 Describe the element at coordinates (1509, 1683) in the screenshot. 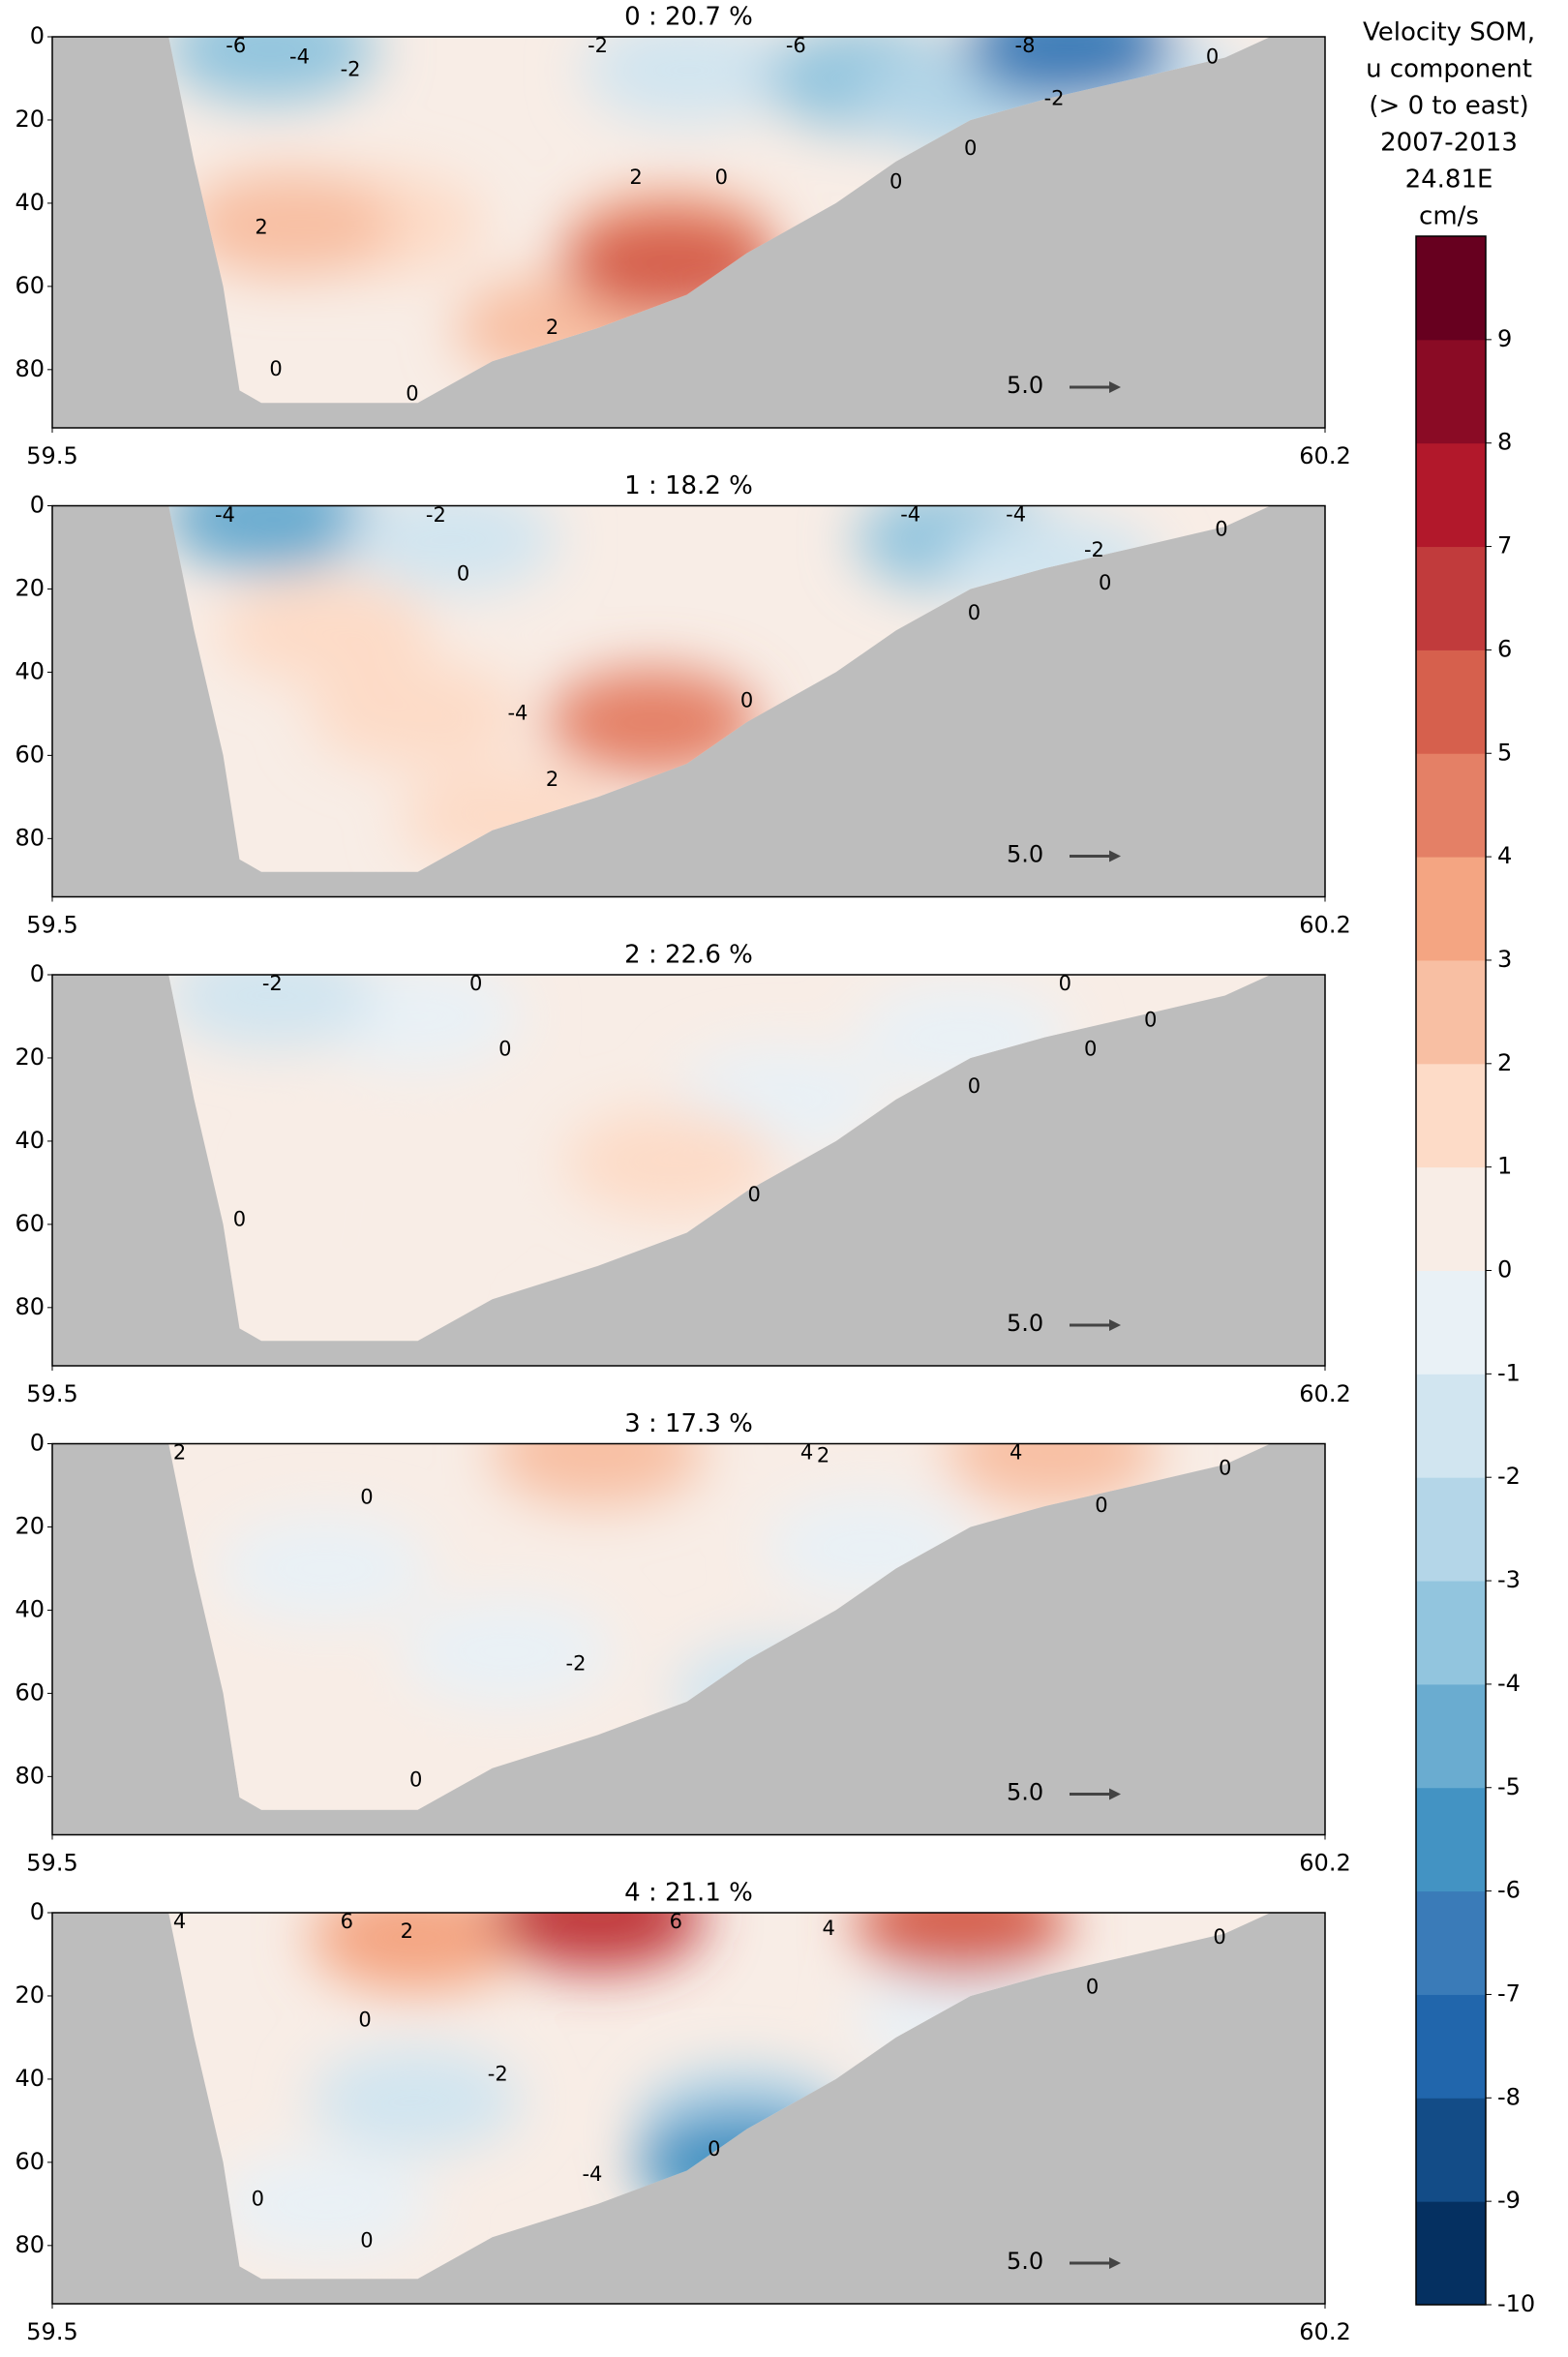

I see `colorbar-tick-label: -4` at that location.